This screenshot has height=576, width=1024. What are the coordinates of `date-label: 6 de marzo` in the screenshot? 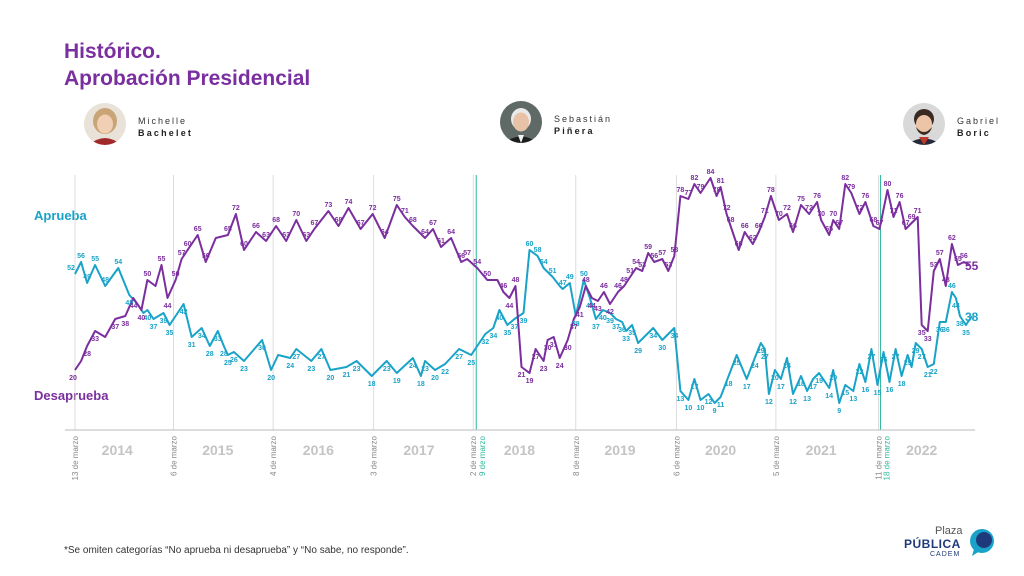 It's located at (174, 455).